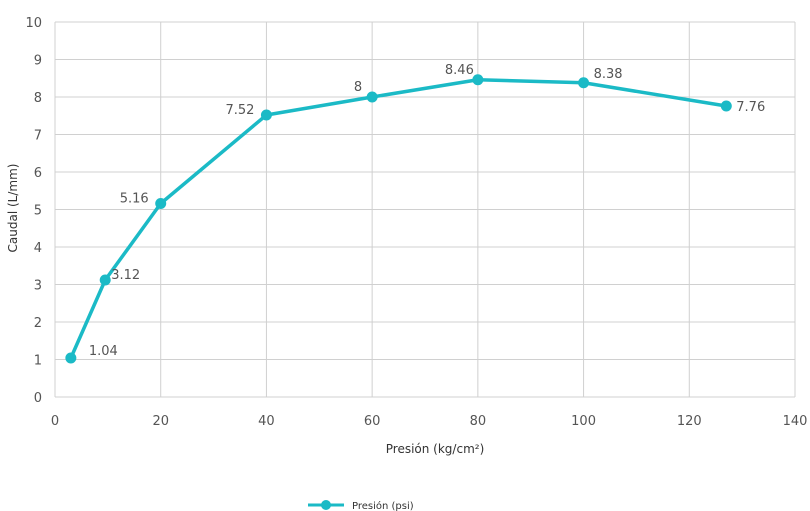 This screenshot has width=810, height=511. What do you see at coordinates (372, 421) in the screenshot?
I see `x-tick-label: 60` at bounding box center [372, 421].